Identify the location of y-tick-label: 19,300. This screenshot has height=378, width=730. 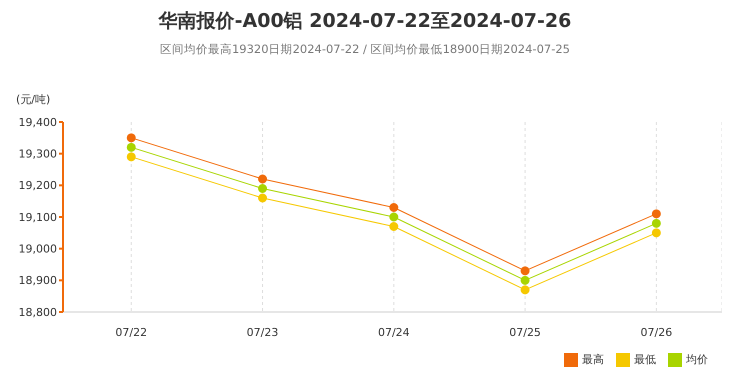
(37, 154).